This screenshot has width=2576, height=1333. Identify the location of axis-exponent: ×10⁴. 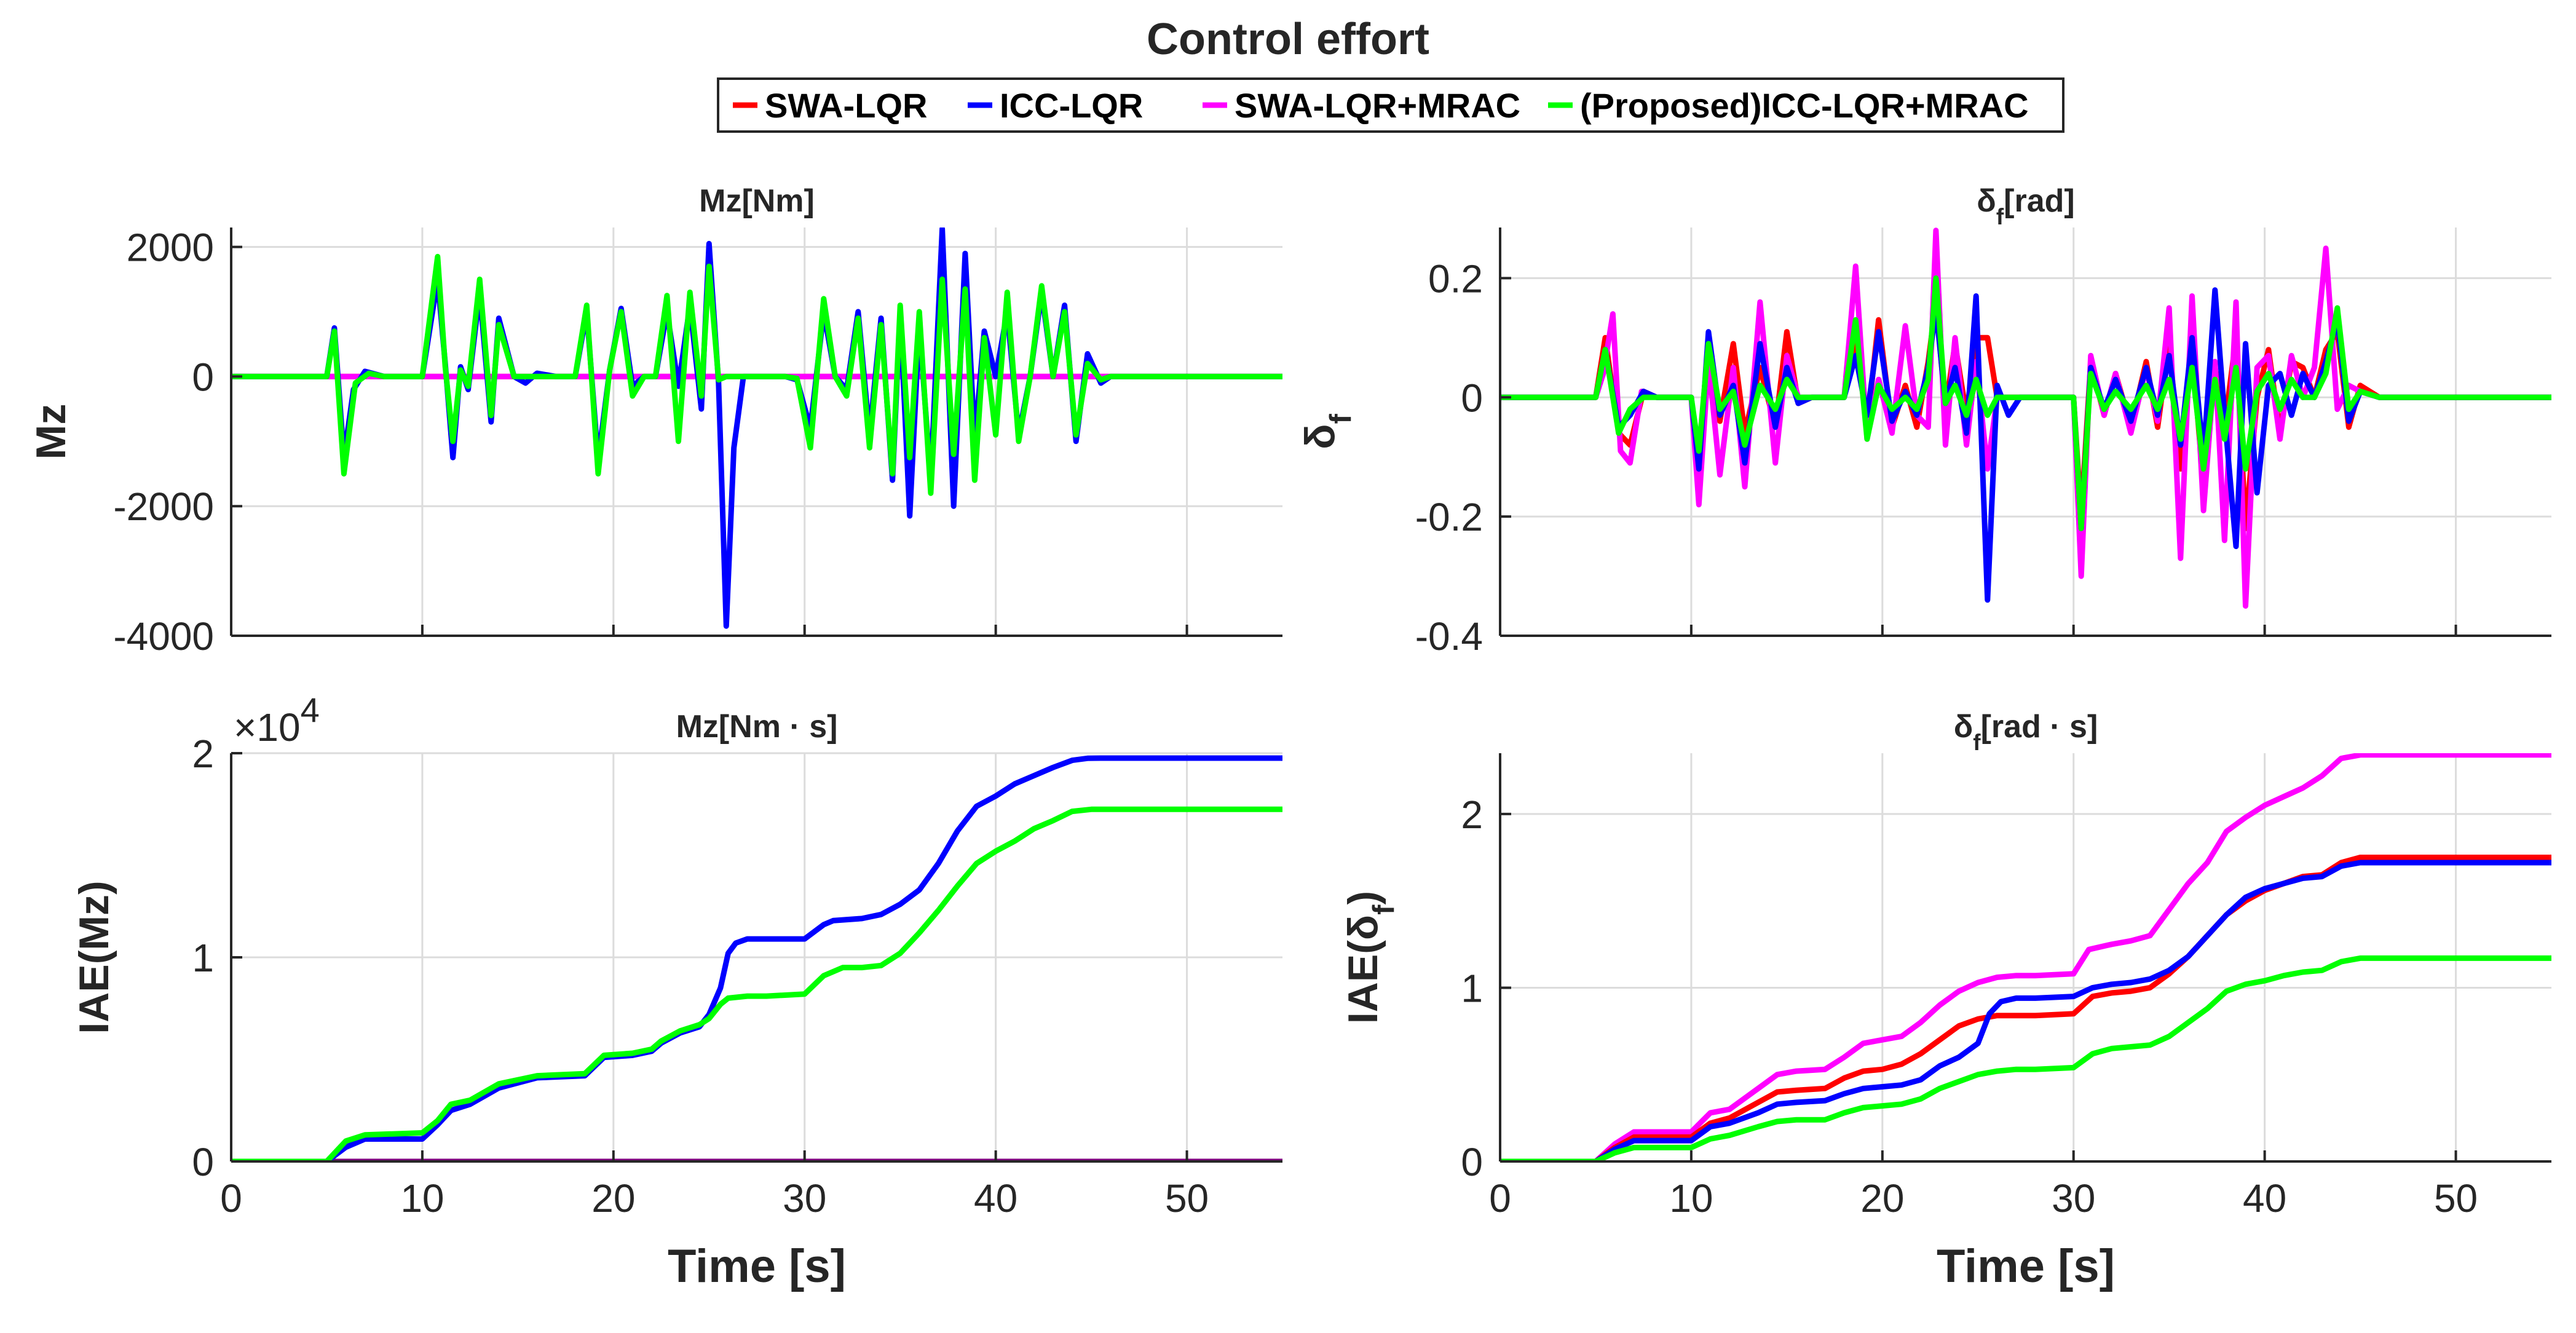
(277, 720).